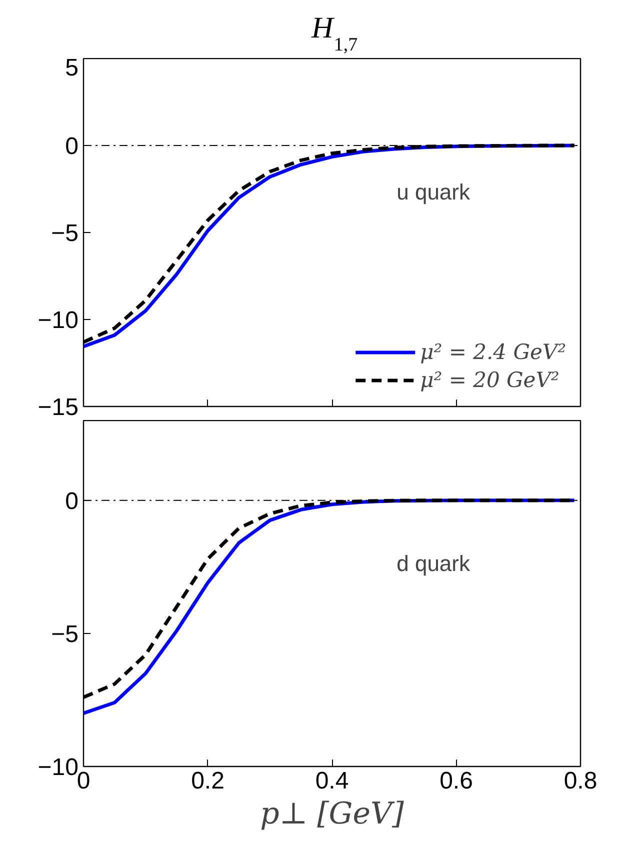  Describe the element at coordinates (456, 781) in the screenshot. I see `x-tick-label: 0.6` at that location.